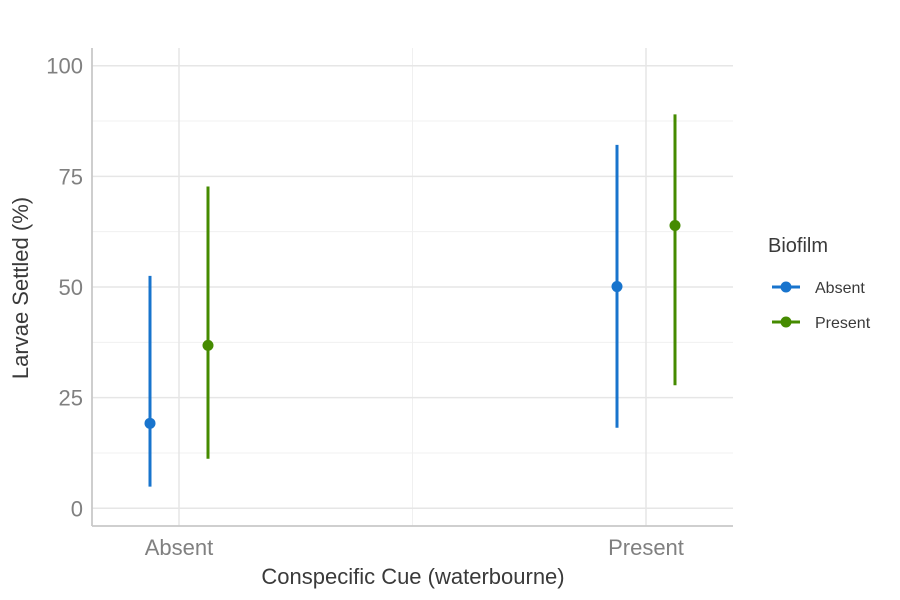  What do you see at coordinates (71, 176) in the screenshot?
I see `y-tick-label: 75` at bounding box center [71, 176].